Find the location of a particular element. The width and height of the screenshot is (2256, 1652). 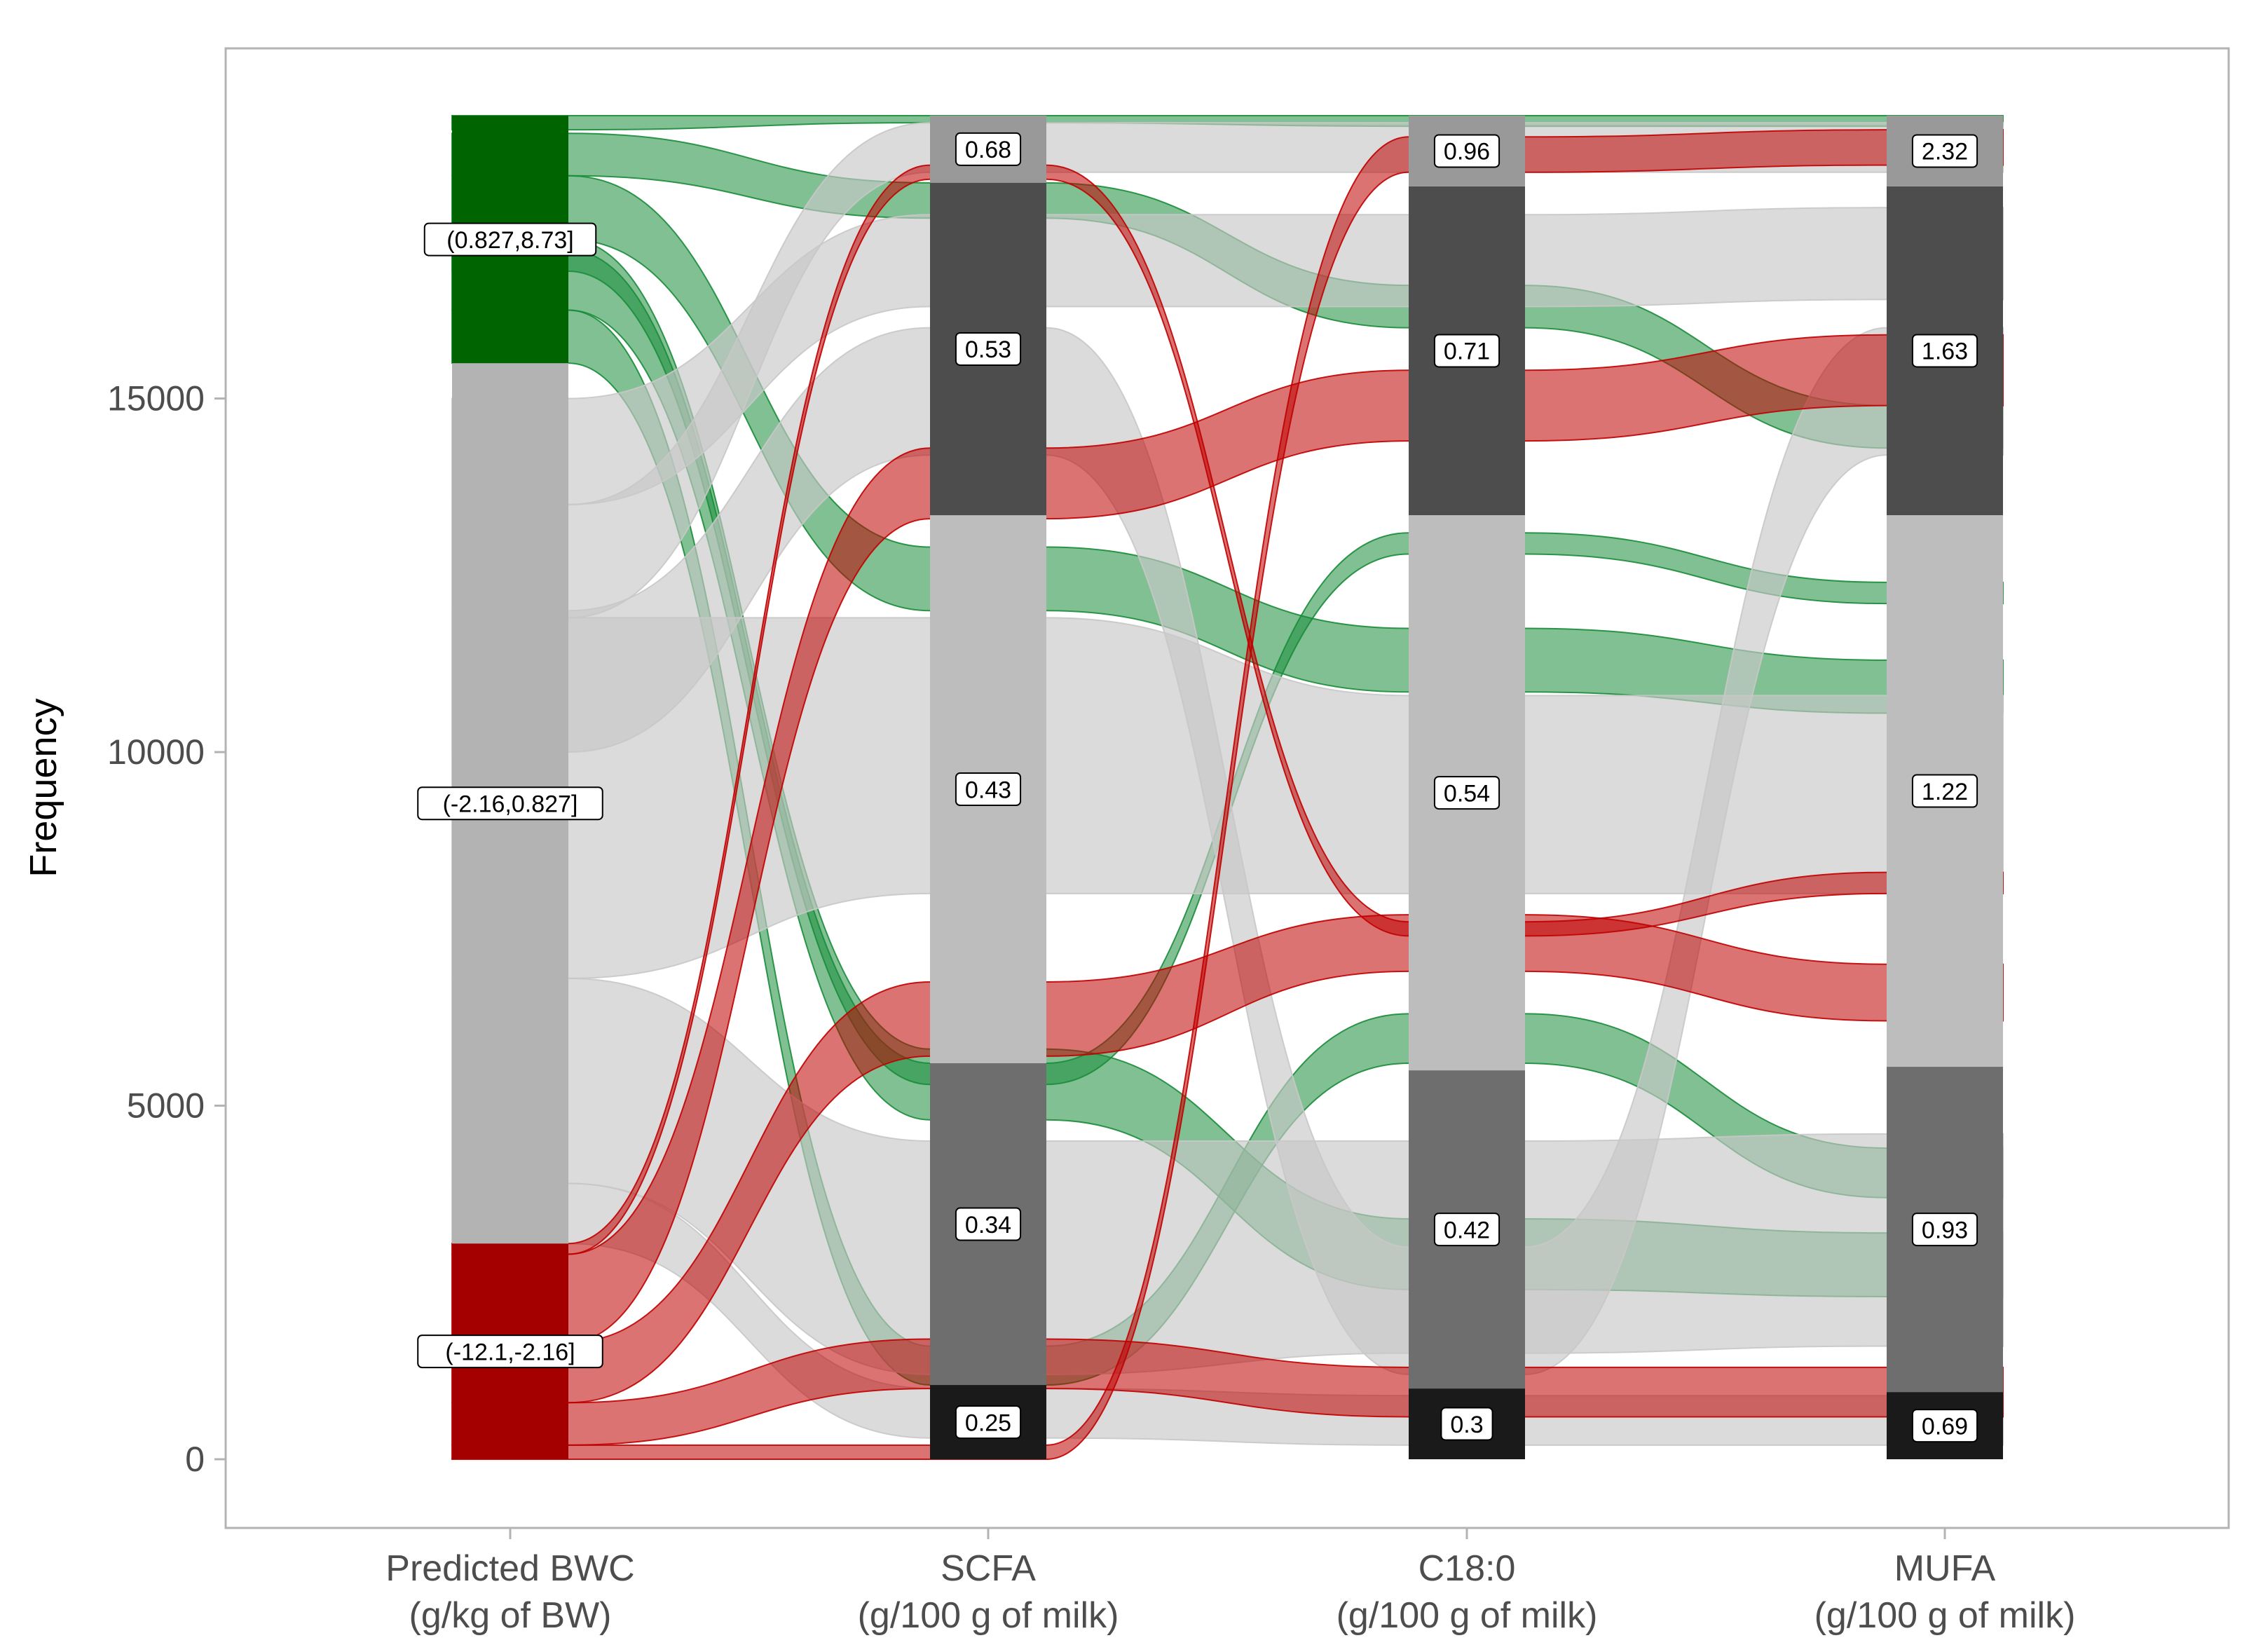

x-tick-unit-3: (g/100 g of milk) is located at coordinates (1945, 1615).